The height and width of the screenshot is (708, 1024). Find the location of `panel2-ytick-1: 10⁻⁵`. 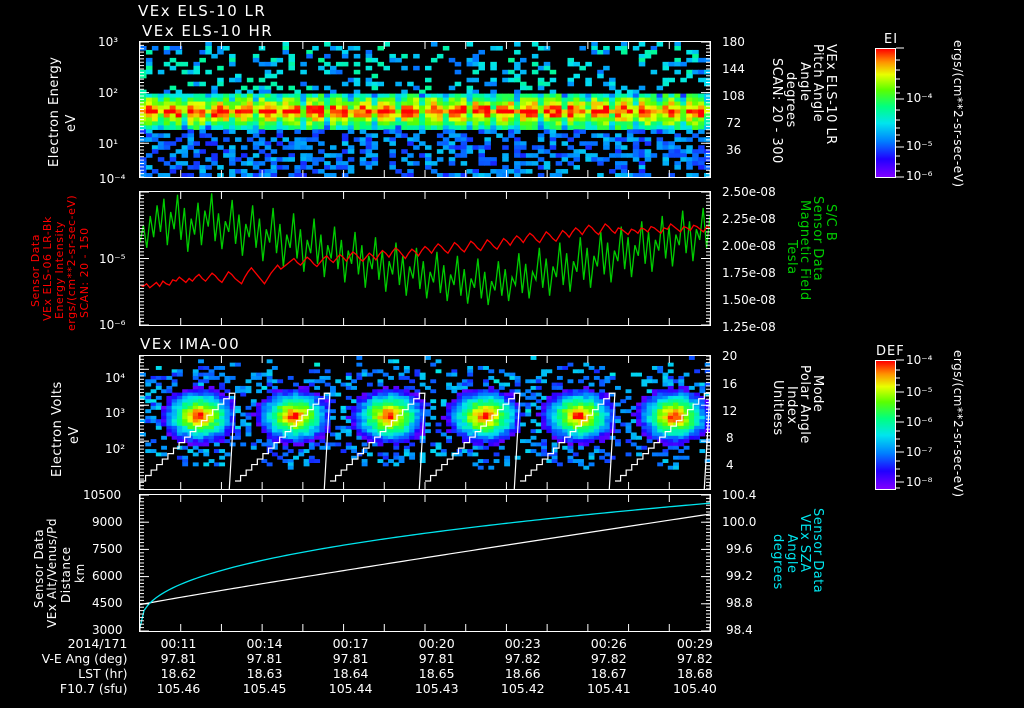

panel2-ytick-1: 10⁻⁵ is located at coordinates (112, 259).